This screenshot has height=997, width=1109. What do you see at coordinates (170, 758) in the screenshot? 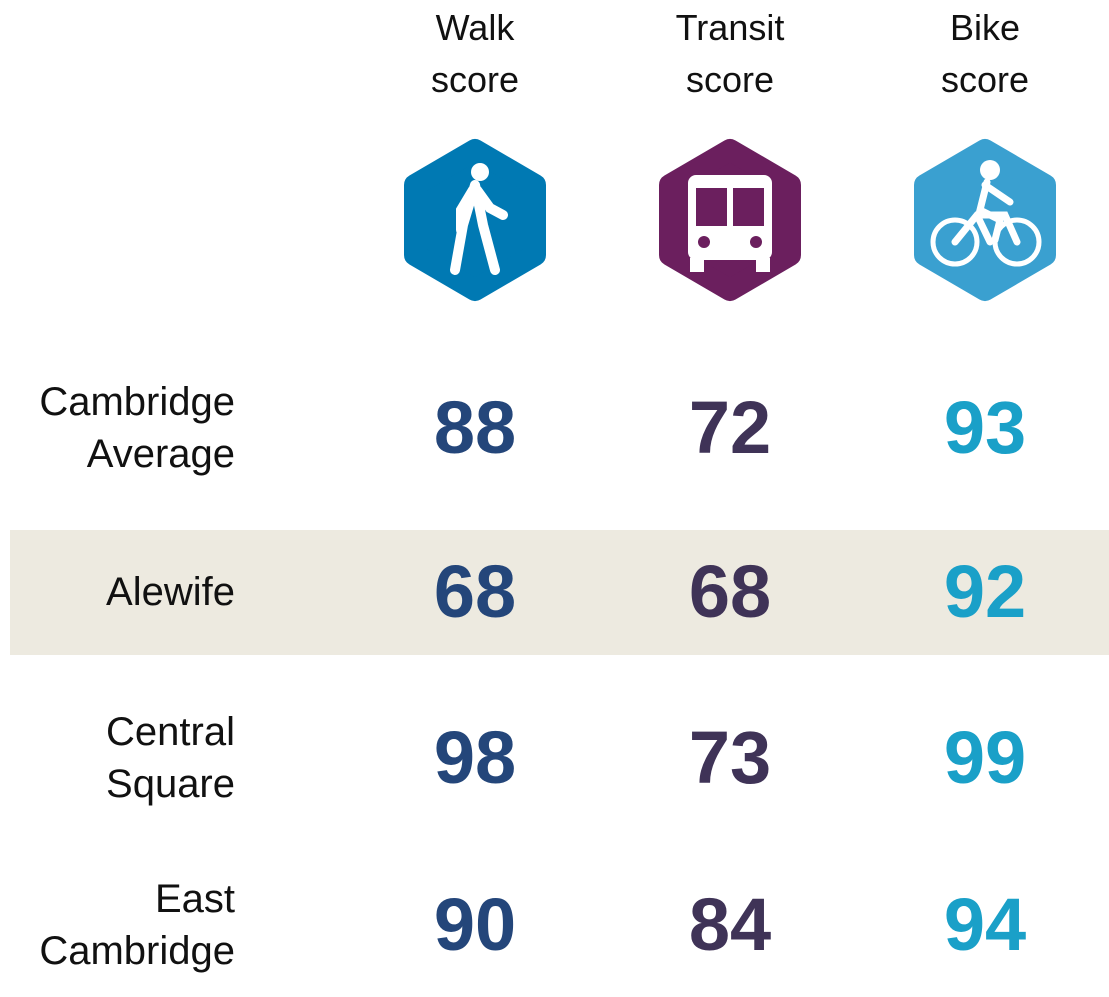
I see `row-label: Central Square` at bounding box center [170, 758].